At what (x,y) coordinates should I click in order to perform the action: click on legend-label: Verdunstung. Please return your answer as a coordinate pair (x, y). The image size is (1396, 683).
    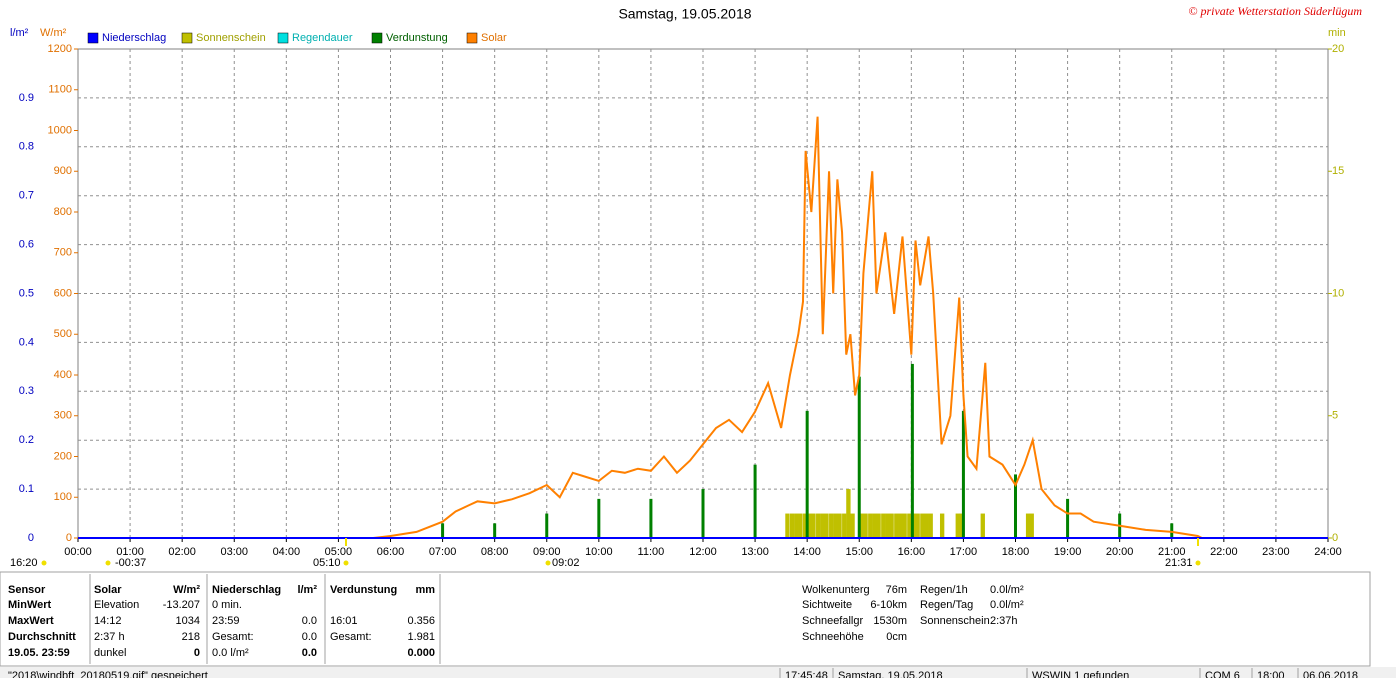
    Looking at the image, I should click on (417, 38).